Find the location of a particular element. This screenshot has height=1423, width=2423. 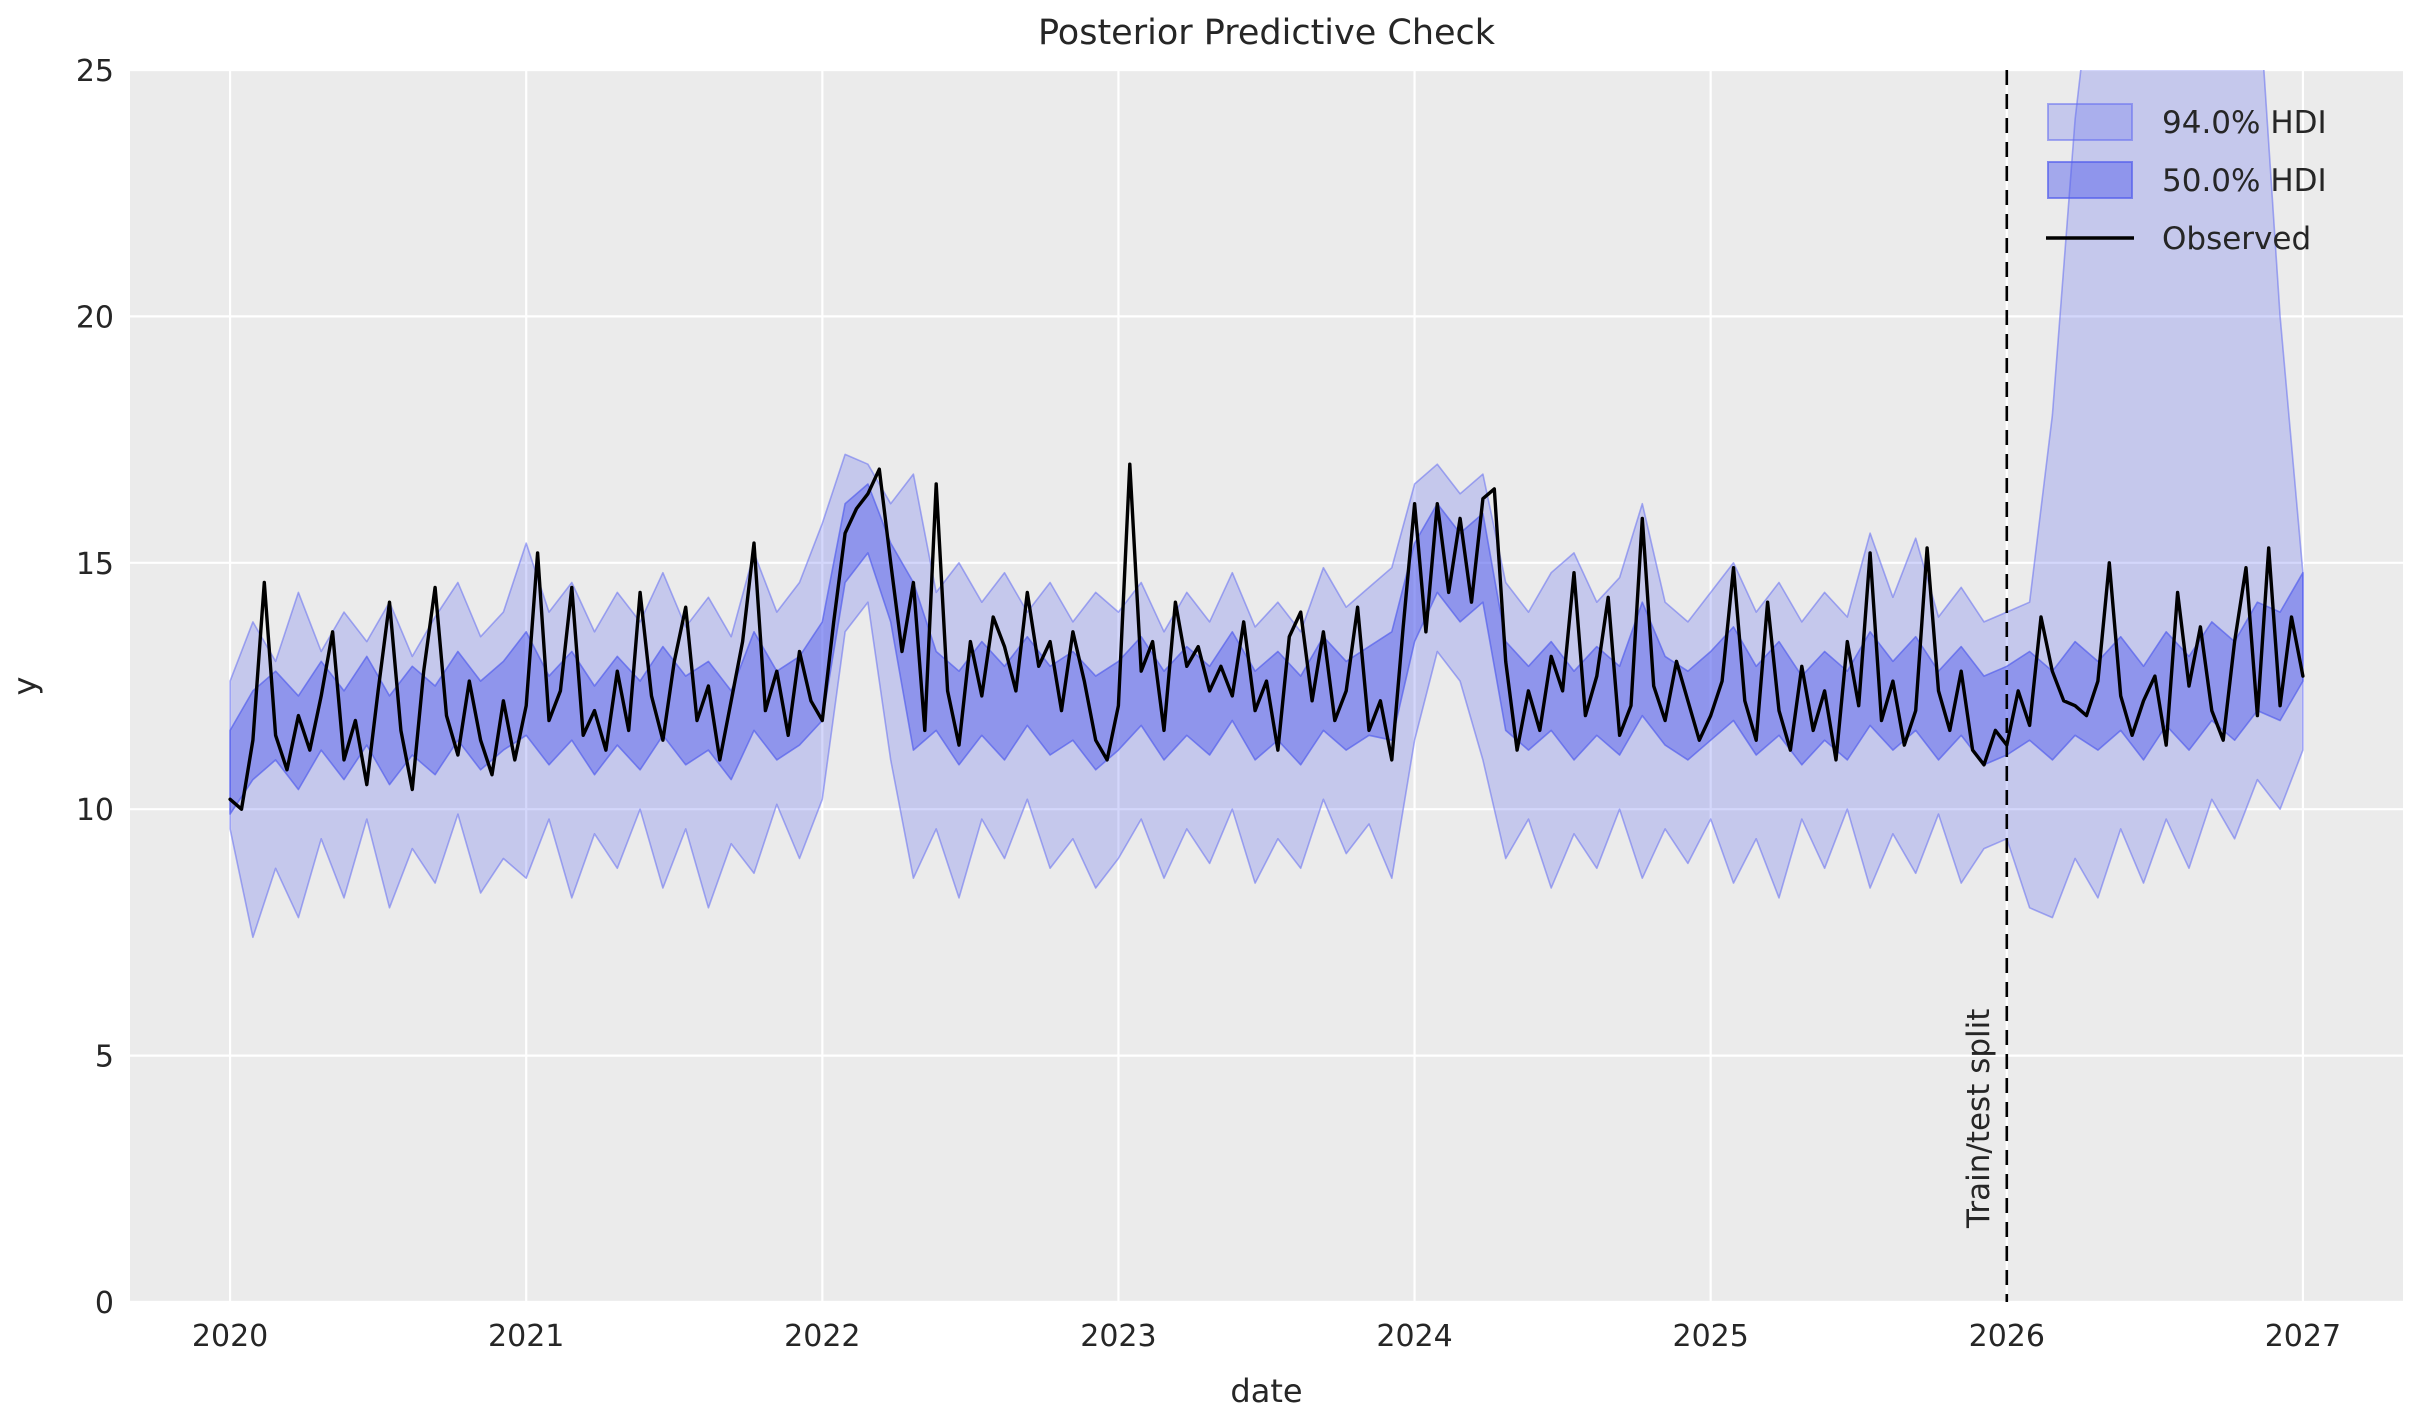

x-tick-label: 2027 is located at coordinates (2303, 1336).